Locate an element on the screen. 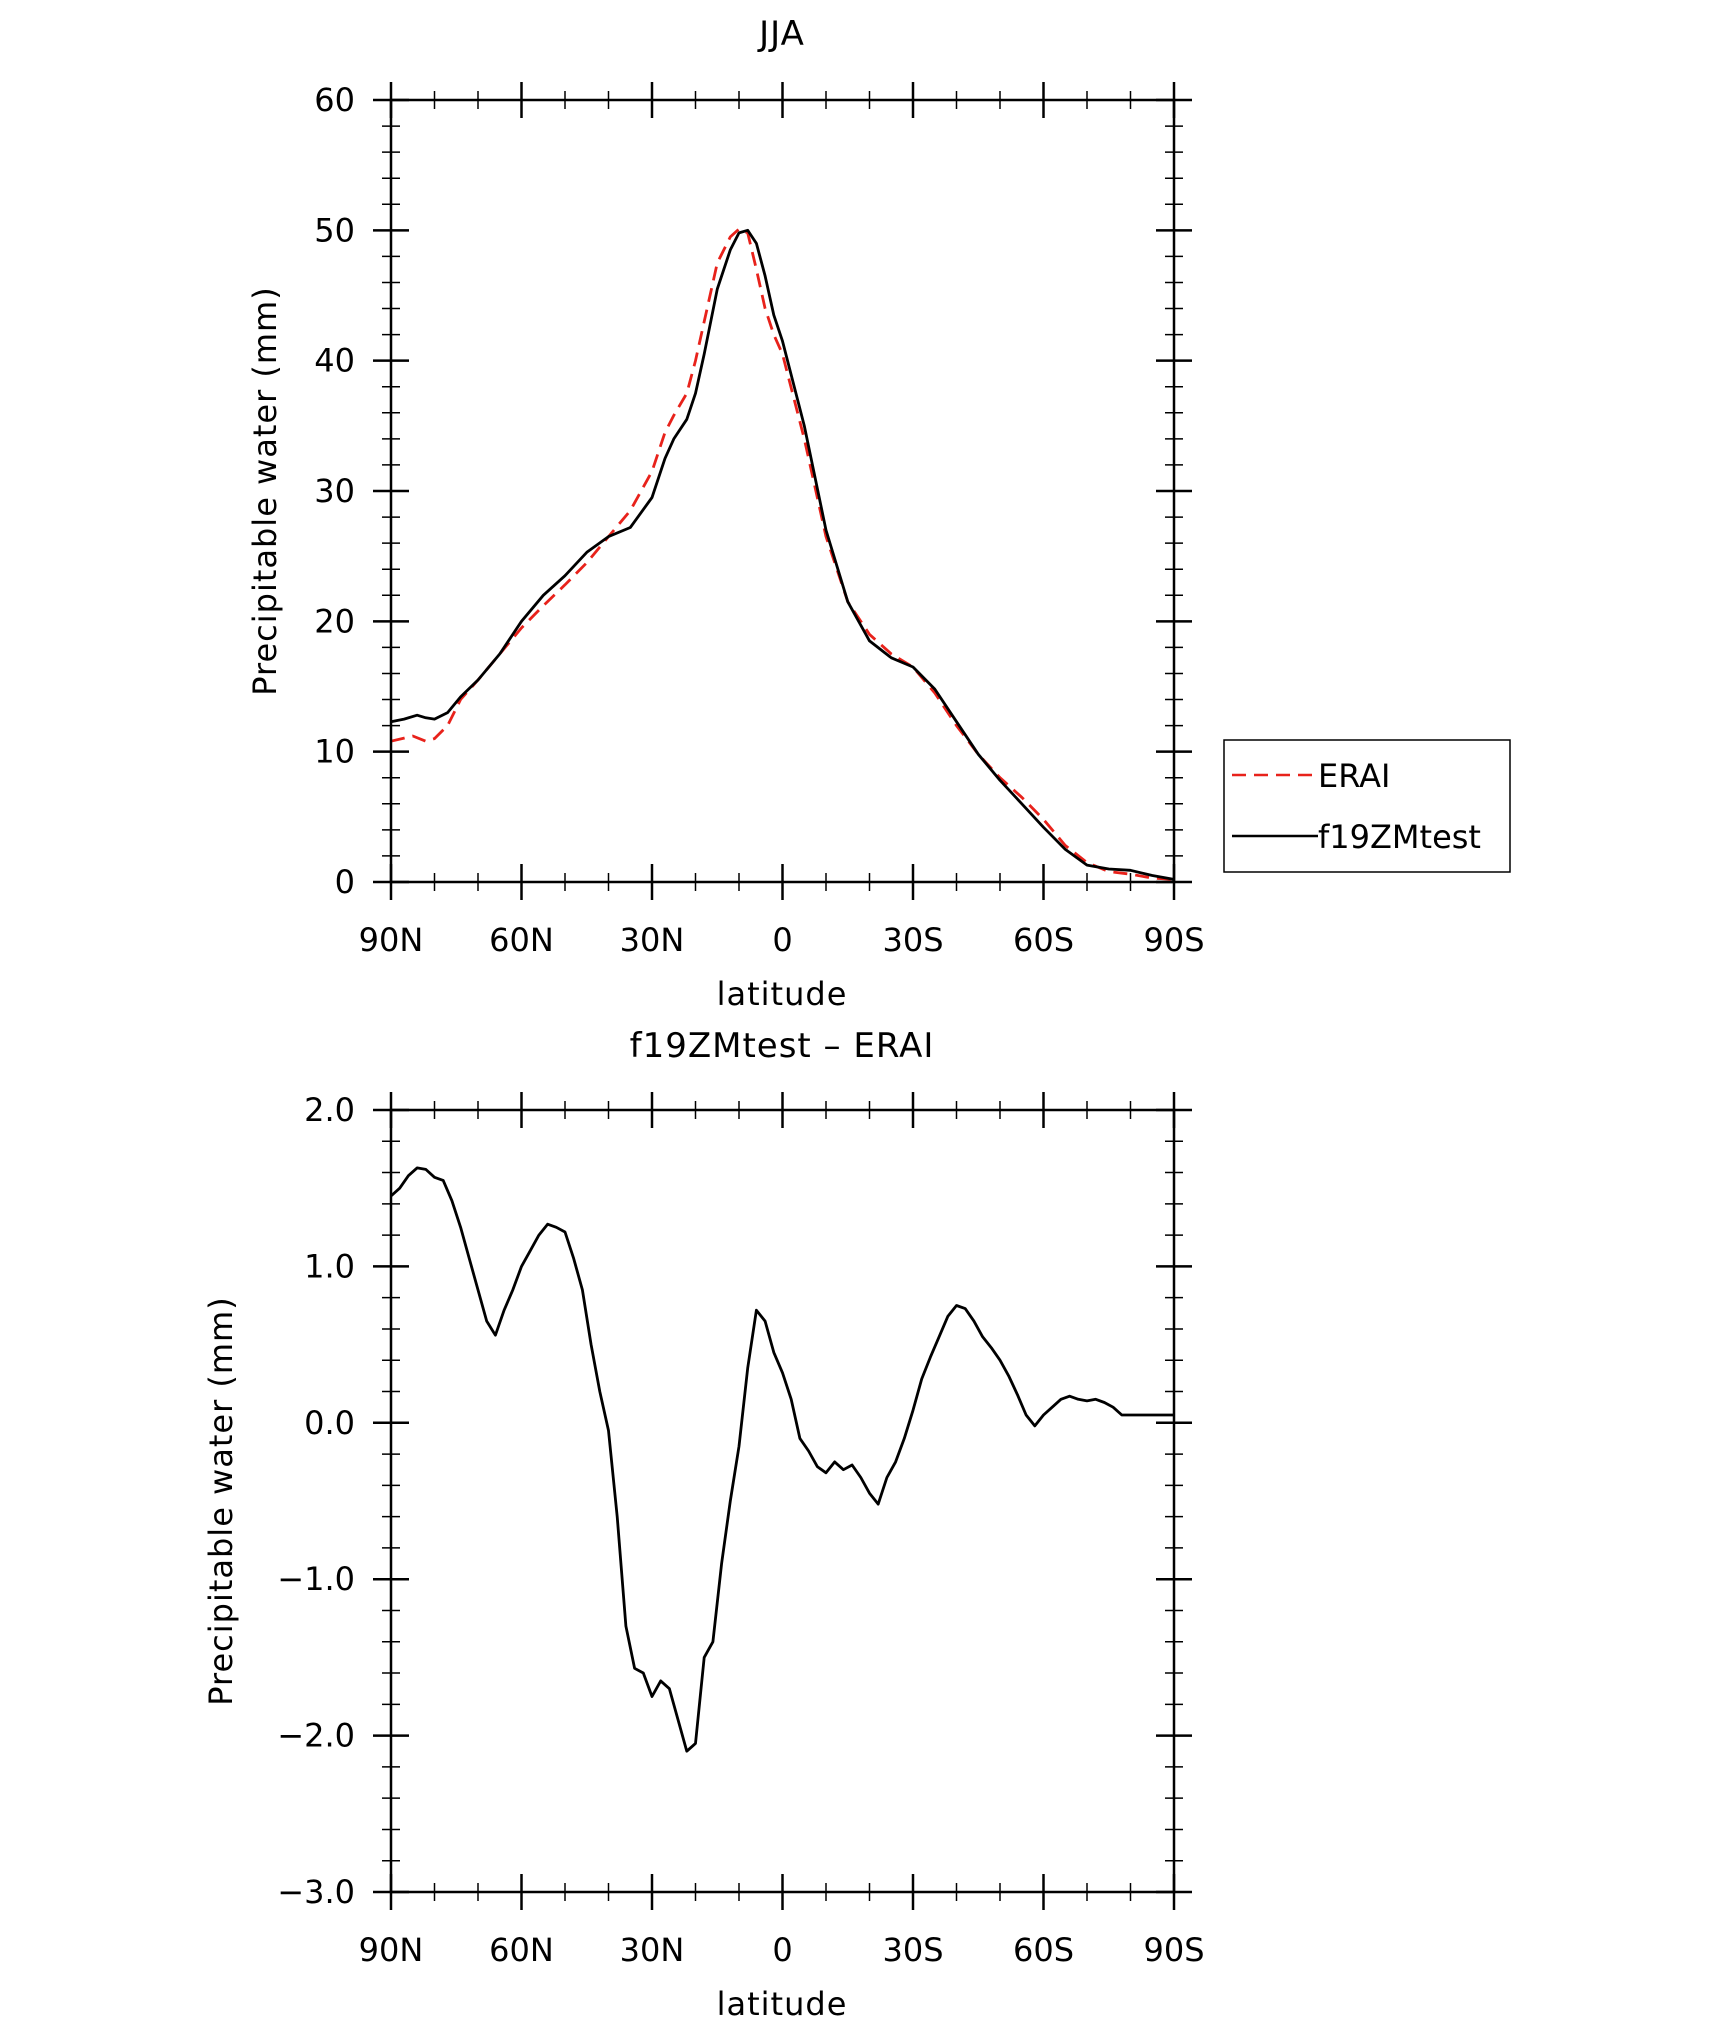 The image size is (1710, 2021). y-tick-label: 0 is located at coordinates (345, 882).